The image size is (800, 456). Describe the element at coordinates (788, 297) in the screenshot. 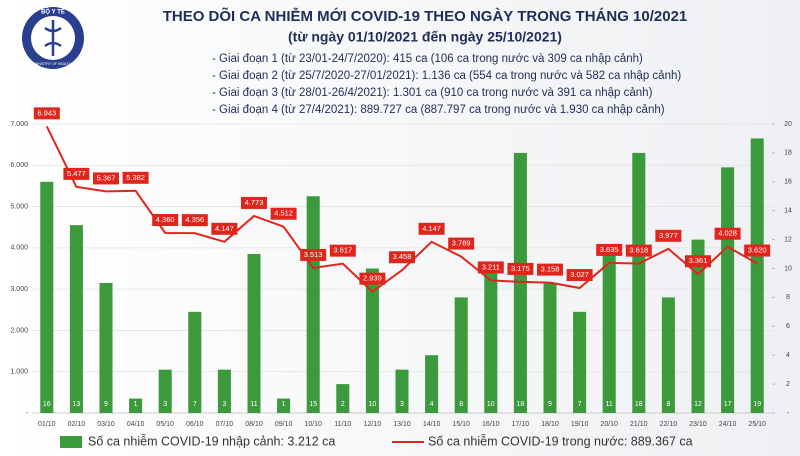

I see `y2-tick-label: 8` at that location.